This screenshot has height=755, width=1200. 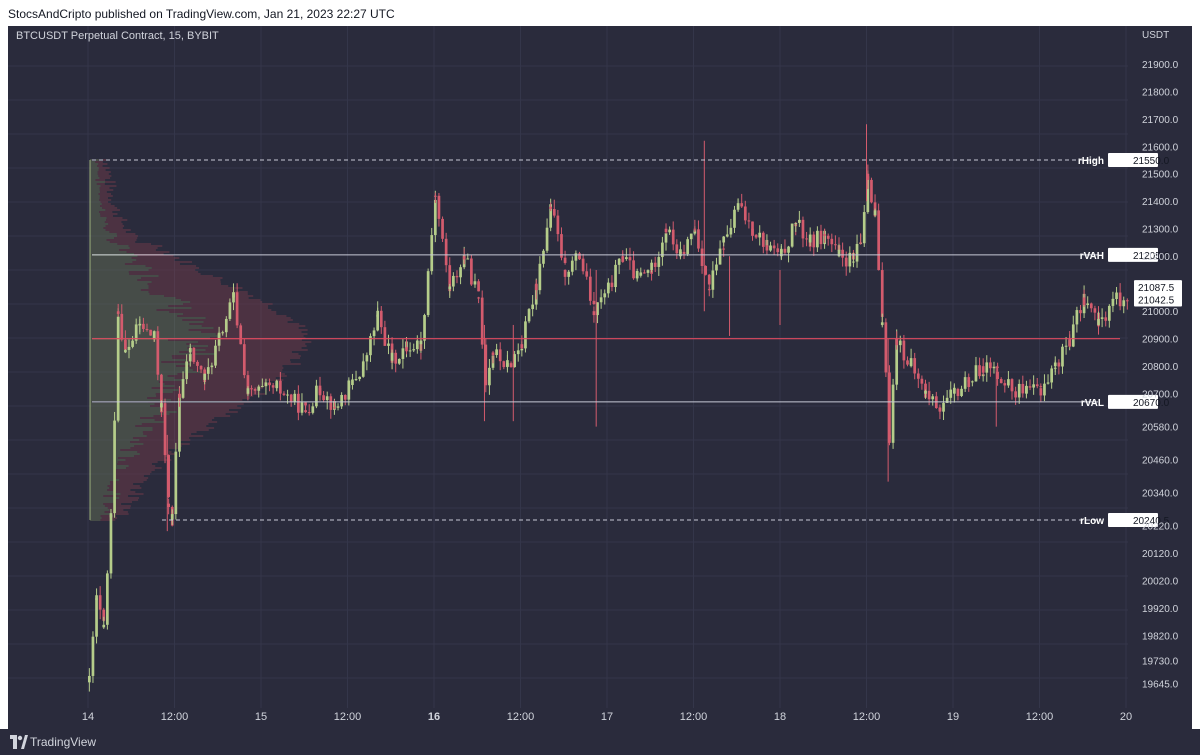 What do you see at coordinates (1160, 395) in the screenshot?
I see `price-tick: 20700.0` at bounding box center [1160, 395].